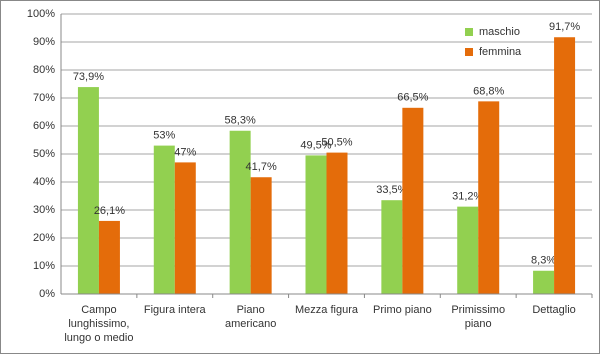 The height and width of the screenshot is (354, 600). Describe the element at coordinates (240, 121) in the screenshot. I see `value-label: 58,3%` at that location.